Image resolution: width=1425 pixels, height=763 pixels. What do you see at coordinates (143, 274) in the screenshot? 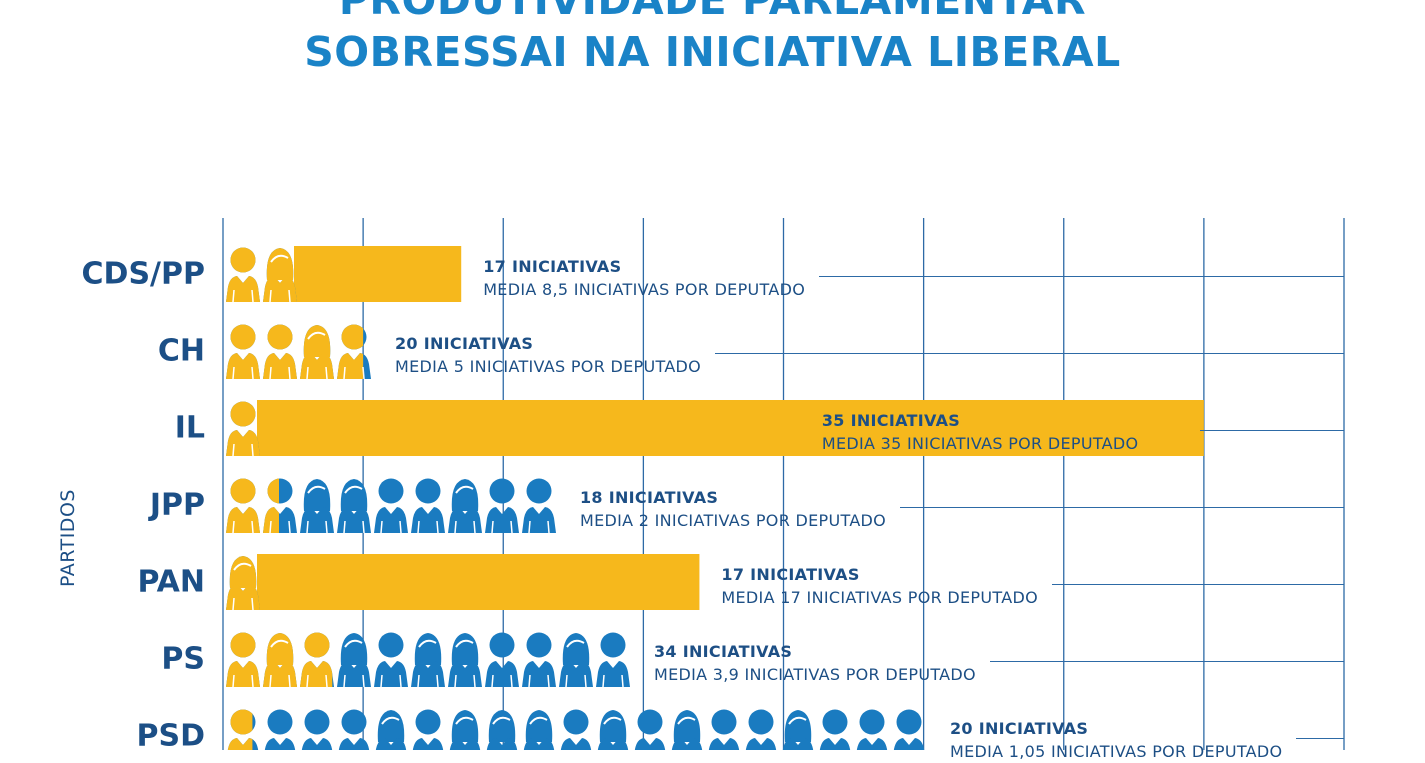
I see `party-label: CDS/PP` at bounding box center [143, 274].